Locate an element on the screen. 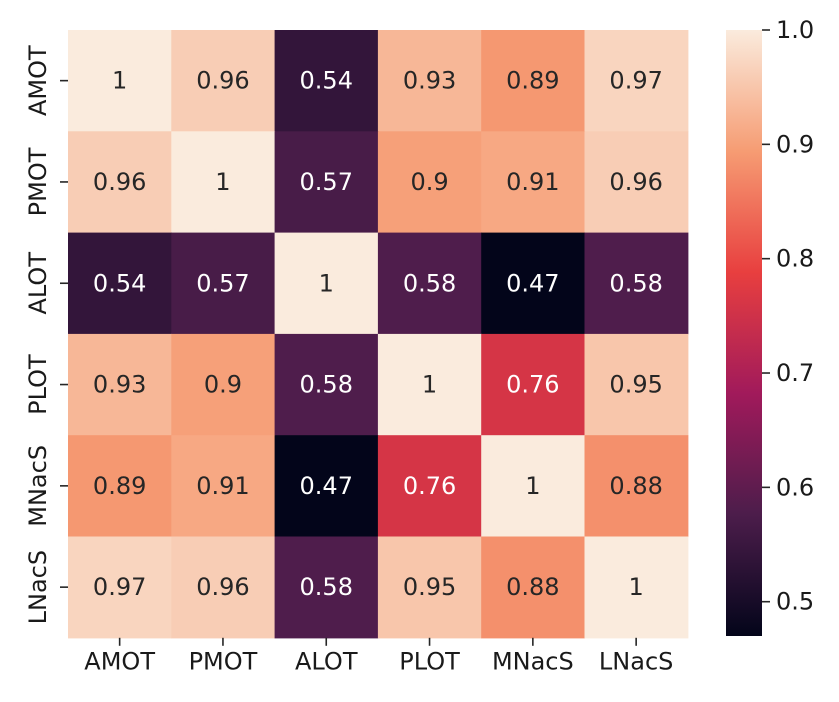 Image resolution: width=839 pixels, height=702 pixels. cell-PMOT-PMOT is located at coordinates (223, 182).